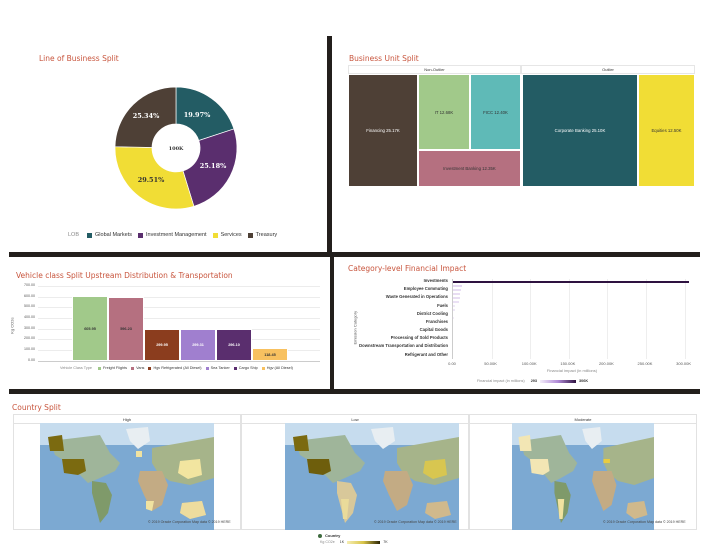  I want to click on divider-horizontal-bottom, so click(354, 391).